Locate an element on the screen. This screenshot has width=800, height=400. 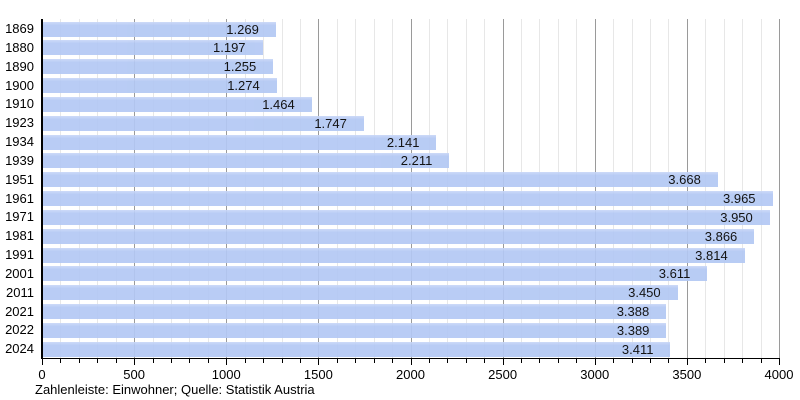
bar: 2.211 is located at coordinates (246, 161).